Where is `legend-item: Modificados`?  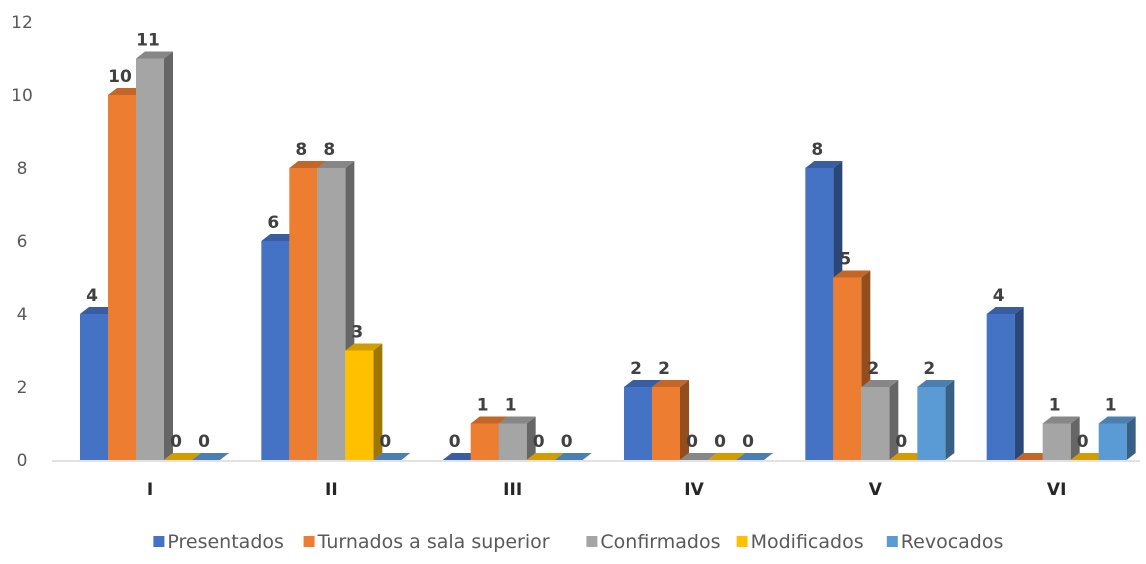
legend-item: Modificados is located at coordinates (800, 542).